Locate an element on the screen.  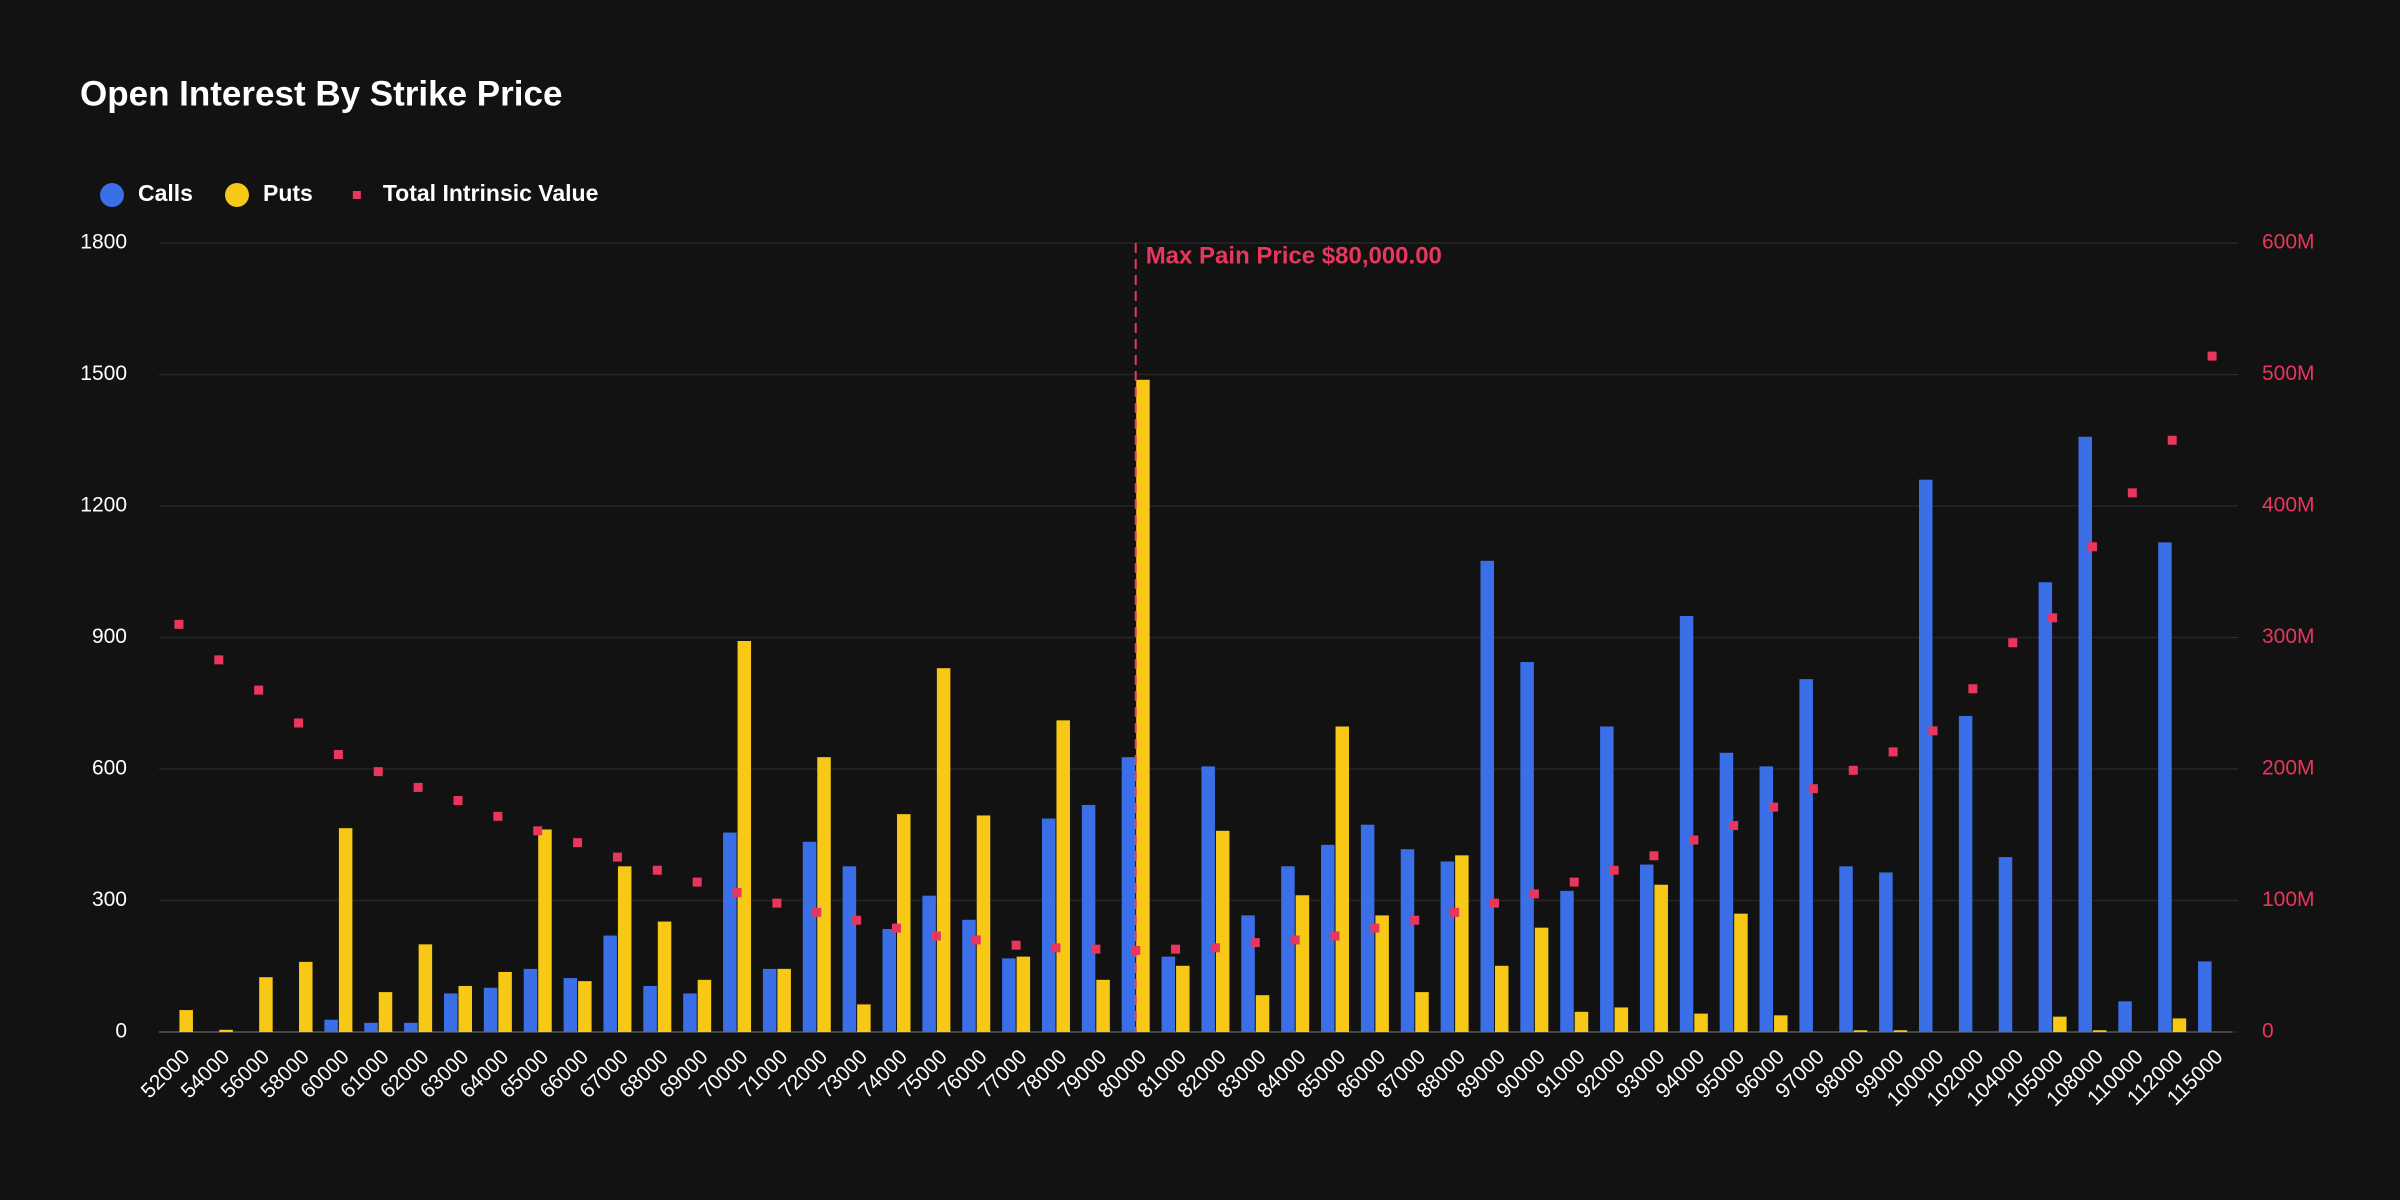
y-tick-label: 600 is located at coordinates (109, 768).